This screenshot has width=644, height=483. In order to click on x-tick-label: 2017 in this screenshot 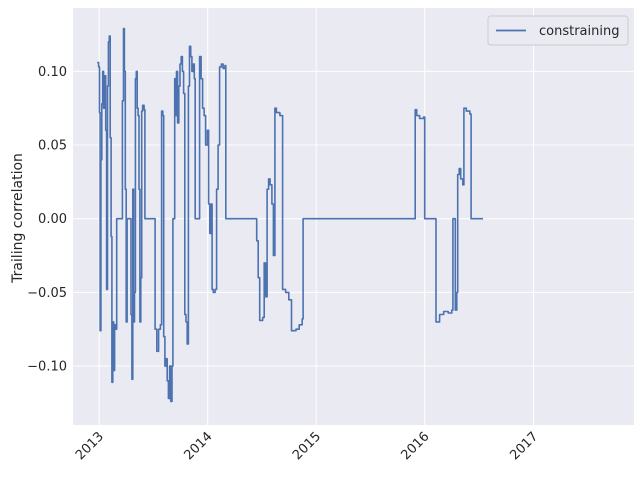, I will do `click(524, 446)`.